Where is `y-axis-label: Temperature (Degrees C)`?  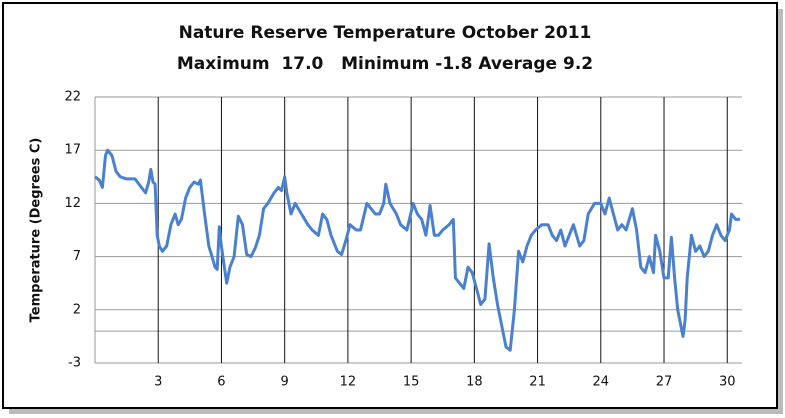
y-axis-label: Temperature (Degrees C) is located at coordinates (36, 230).